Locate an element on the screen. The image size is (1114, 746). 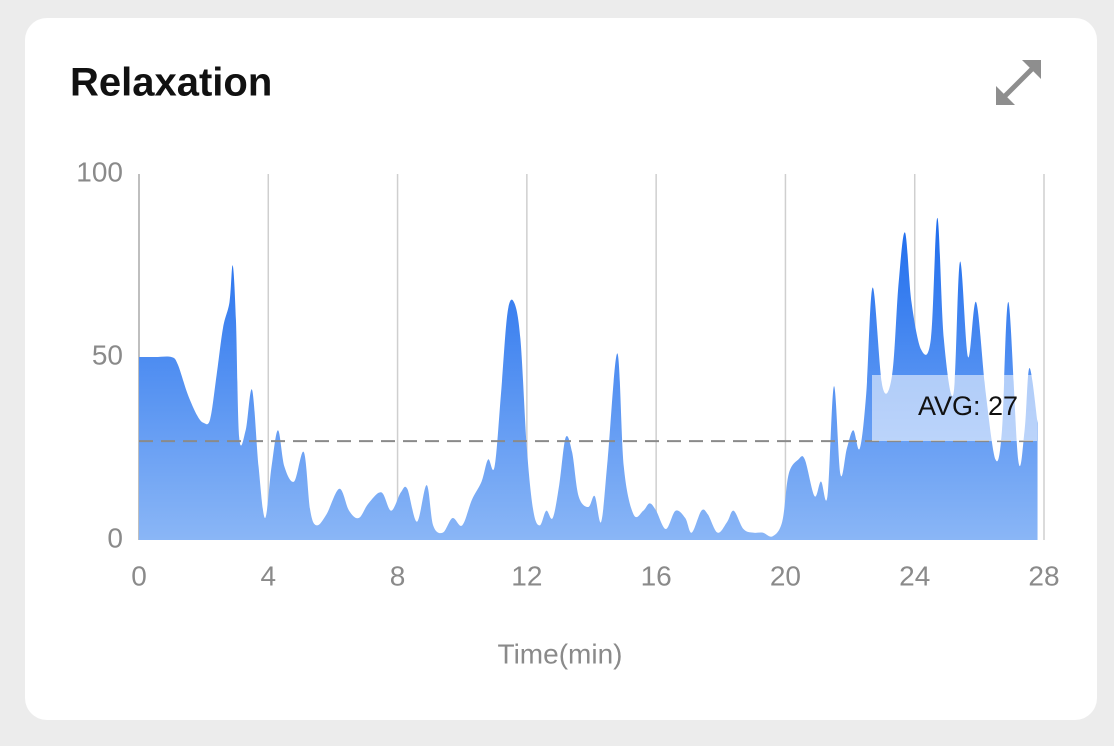
x-tick-label: 12 is located at coordinates (526, 575).